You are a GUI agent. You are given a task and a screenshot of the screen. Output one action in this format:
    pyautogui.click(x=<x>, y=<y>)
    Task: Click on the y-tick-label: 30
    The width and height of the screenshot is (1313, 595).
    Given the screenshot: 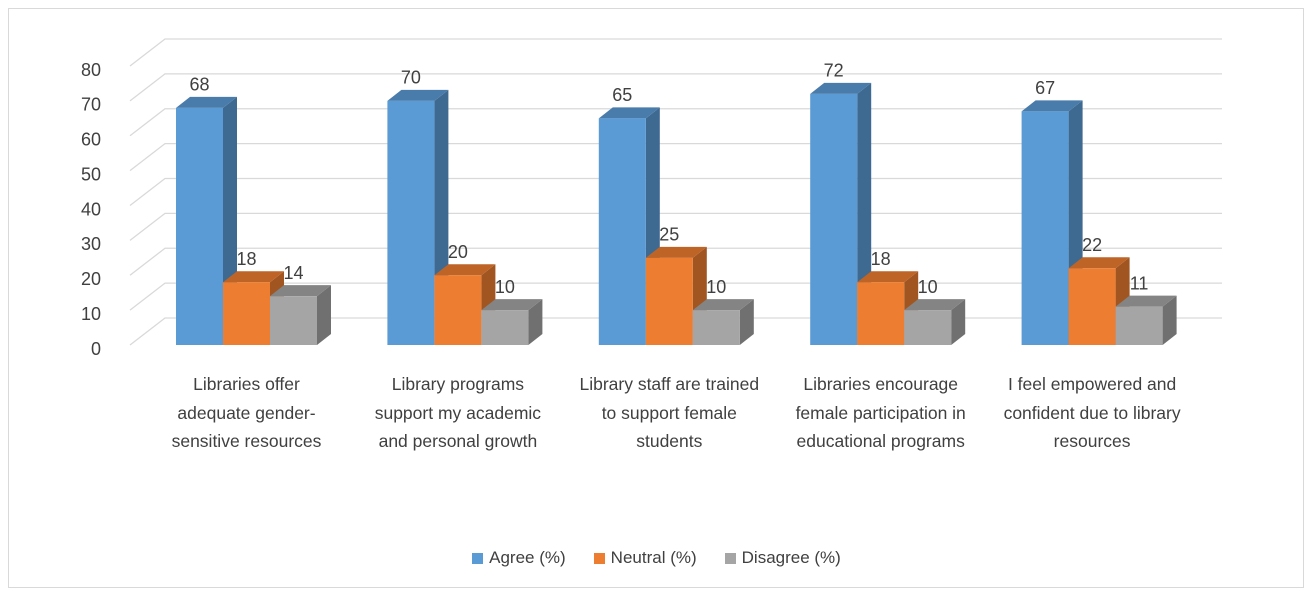 What is the action you would take?
    pyautogui.click(x=91, y=244)
    